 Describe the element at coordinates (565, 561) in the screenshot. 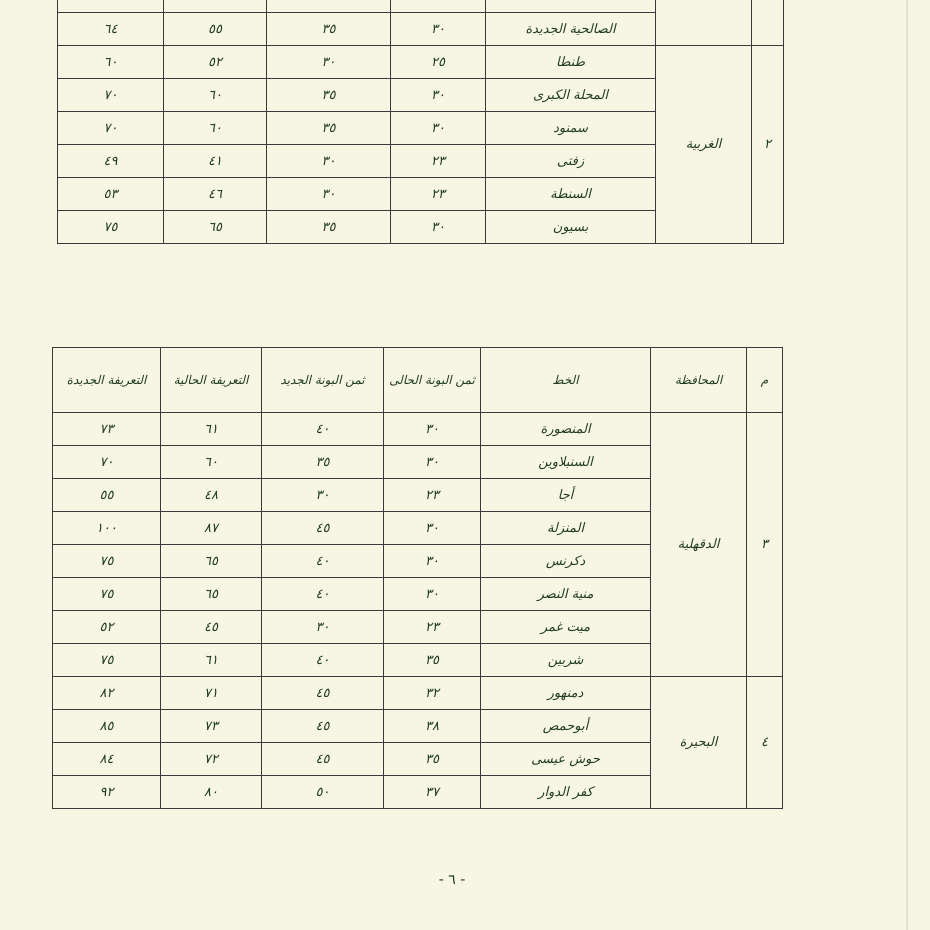

I see `line-cell: دكرنس` at that location.